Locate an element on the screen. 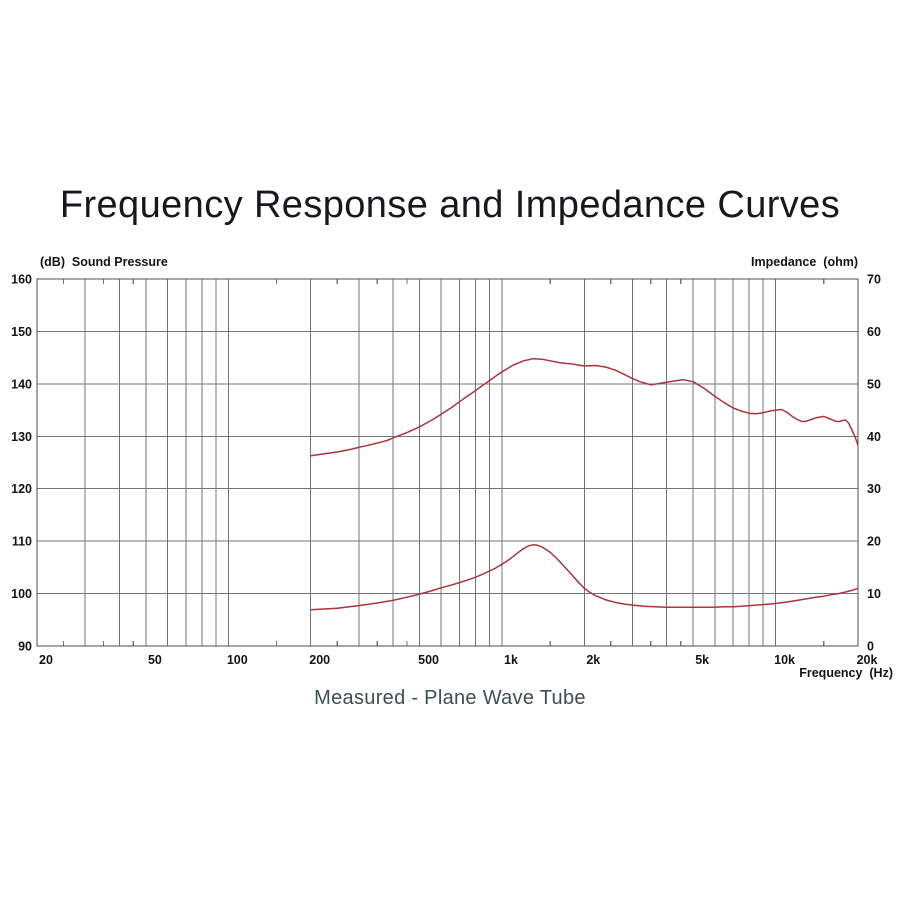  svg-text: 160 is located at coordinates (21, 280).